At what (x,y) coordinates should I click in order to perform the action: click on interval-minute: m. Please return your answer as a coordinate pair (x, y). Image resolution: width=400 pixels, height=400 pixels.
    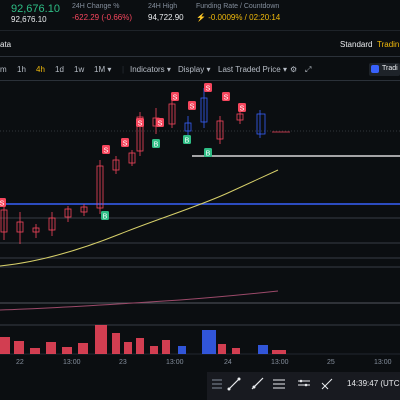
    Looking at the image, I should click on (3, 69).